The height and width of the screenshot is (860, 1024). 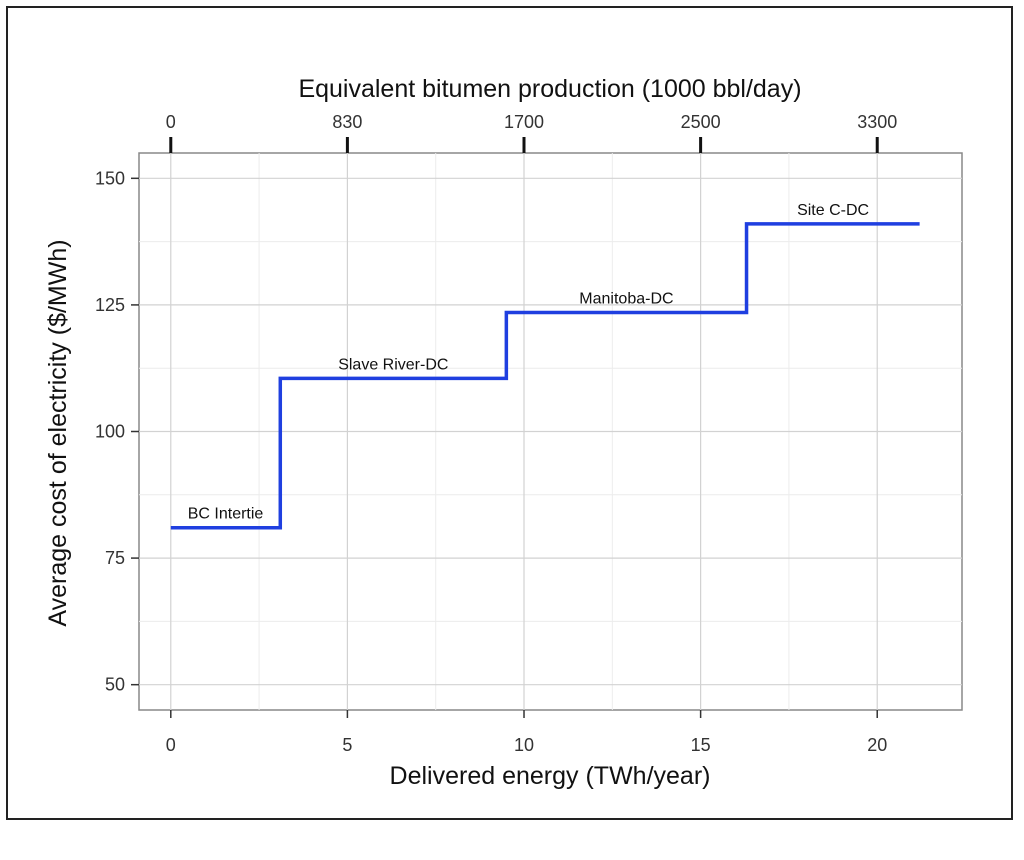 I want to click on top-tick-label: 2500, so click(x=701, y=122).